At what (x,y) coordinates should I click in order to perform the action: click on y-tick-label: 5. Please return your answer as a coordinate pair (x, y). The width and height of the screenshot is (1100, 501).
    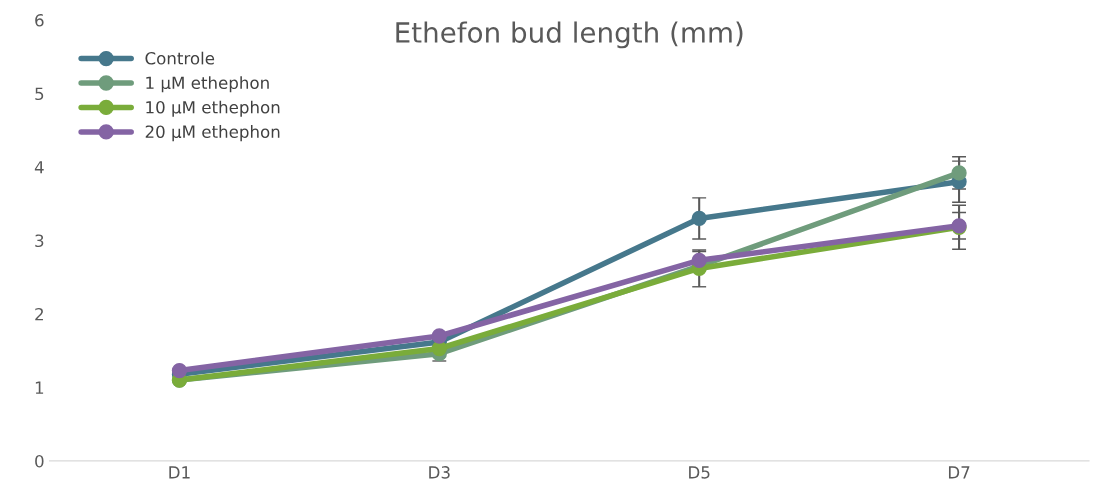
    Looking at the image, I should click on (39, 94).